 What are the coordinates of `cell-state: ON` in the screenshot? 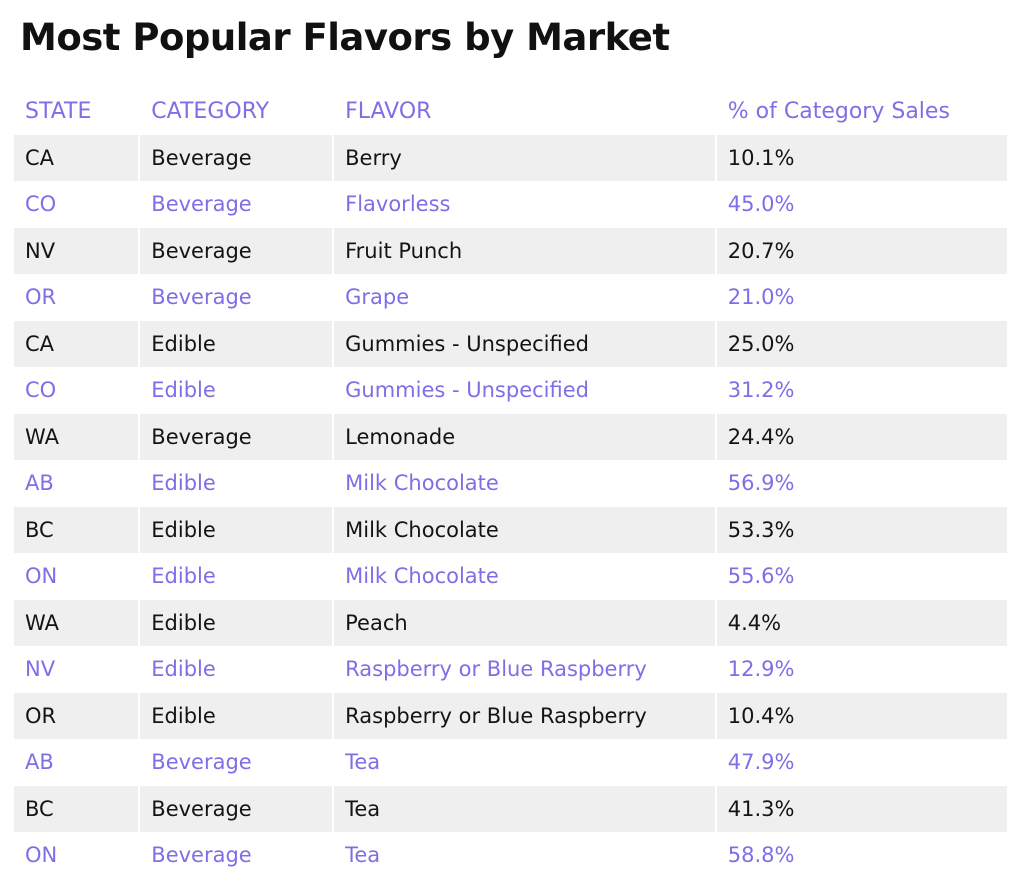 It's located at (76, 576).